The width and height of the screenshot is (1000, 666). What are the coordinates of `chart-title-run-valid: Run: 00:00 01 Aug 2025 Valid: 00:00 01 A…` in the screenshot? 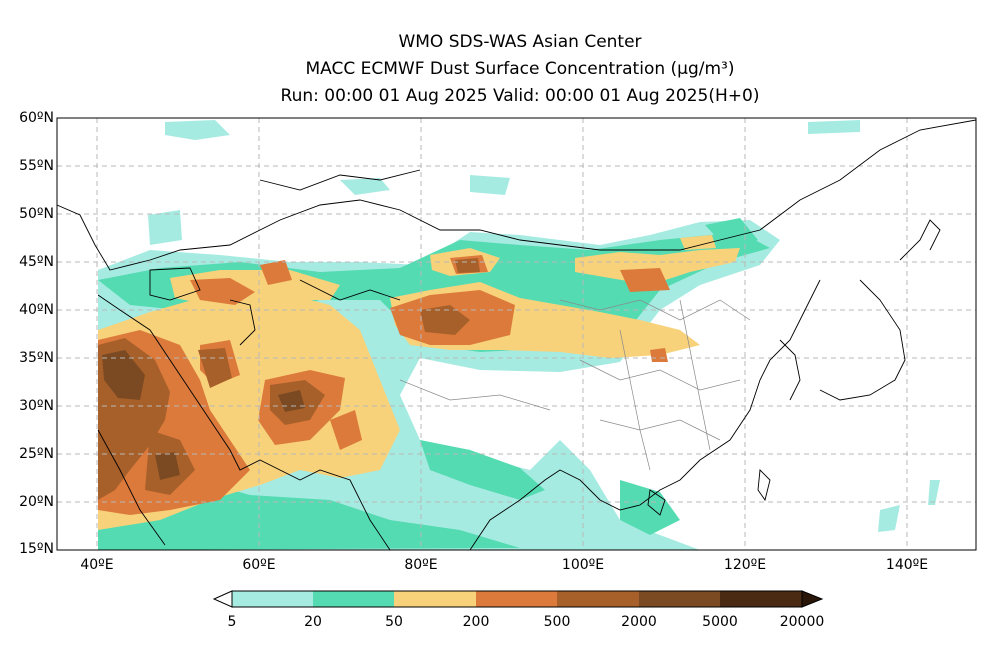 It's located at (520, 96).